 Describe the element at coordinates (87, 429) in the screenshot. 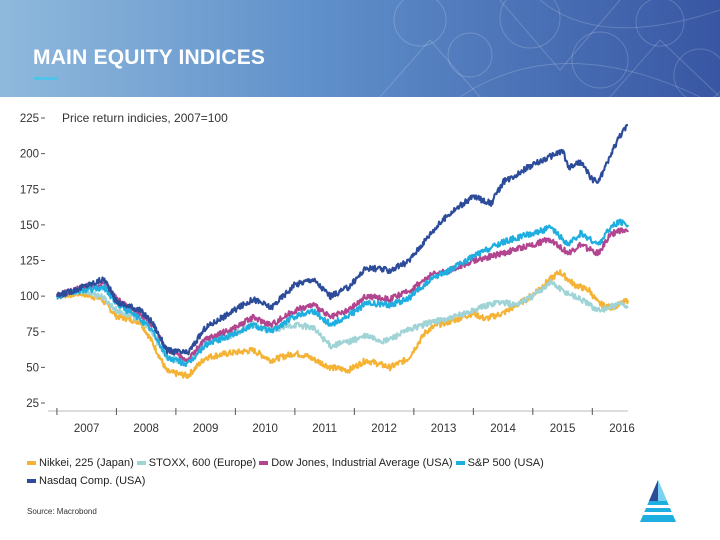

I see `x-tick-label: 2007` at that location.